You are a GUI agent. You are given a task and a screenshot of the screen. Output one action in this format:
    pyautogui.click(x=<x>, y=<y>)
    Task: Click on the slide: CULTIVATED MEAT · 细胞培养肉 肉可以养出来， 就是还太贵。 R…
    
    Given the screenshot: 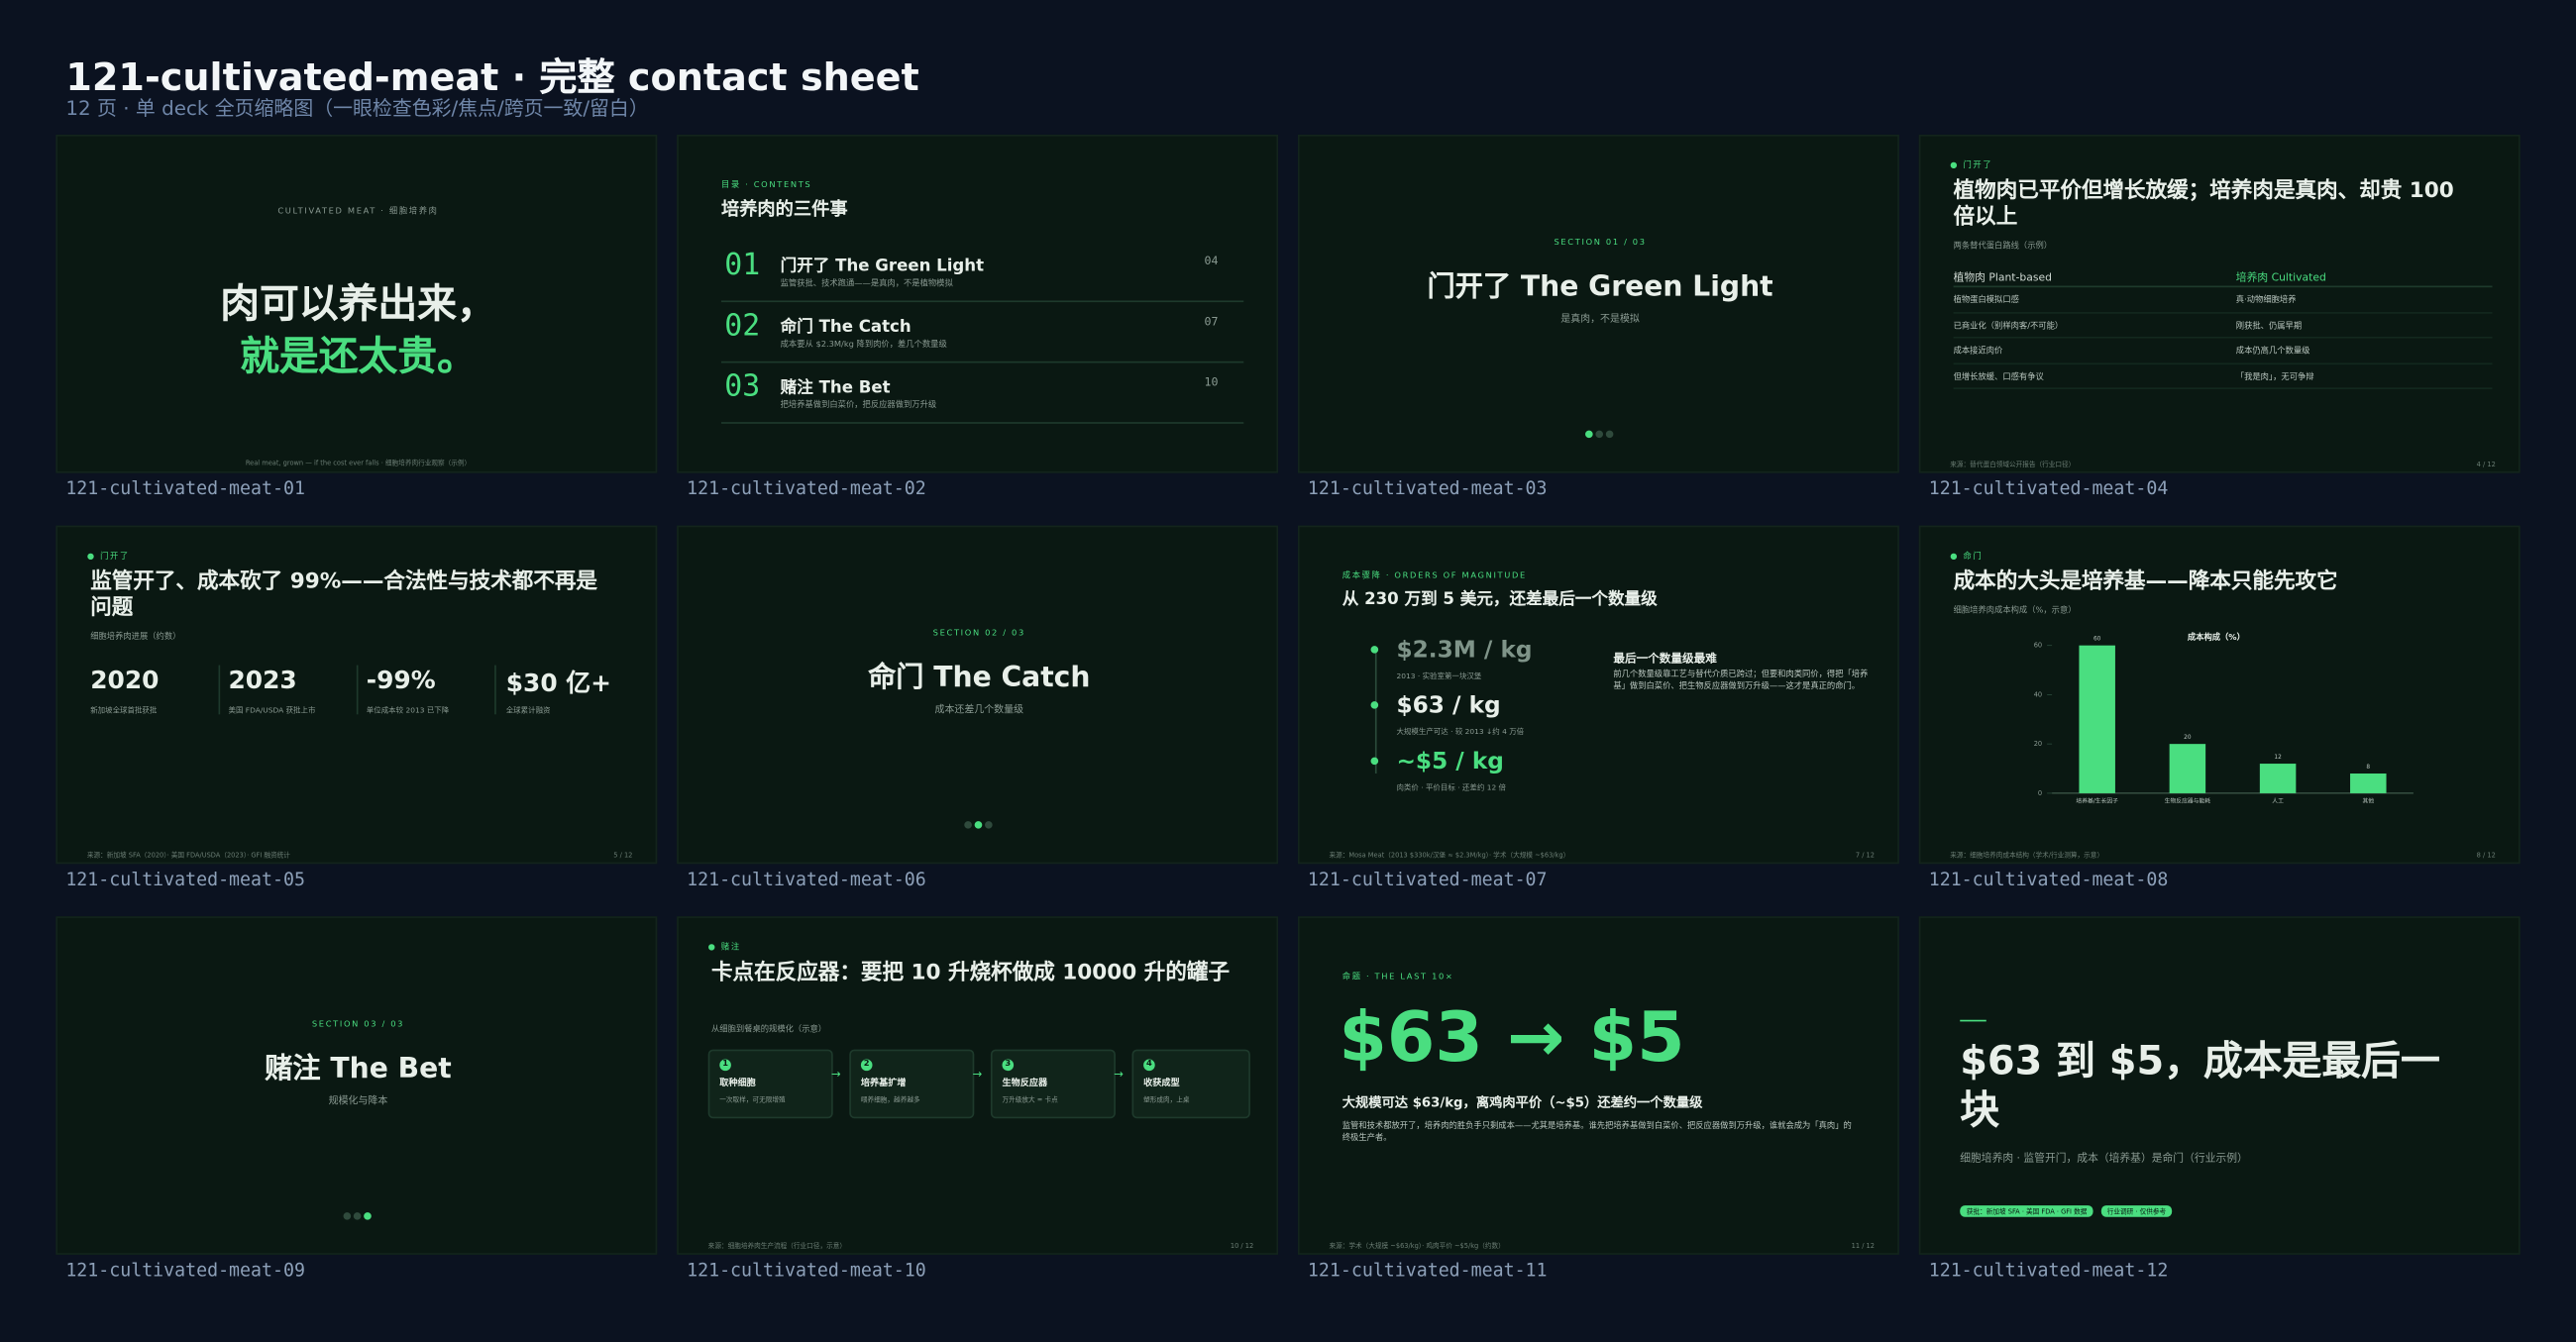 What is the action you would take?
    pyautogui.click(x=356, y=303)
    